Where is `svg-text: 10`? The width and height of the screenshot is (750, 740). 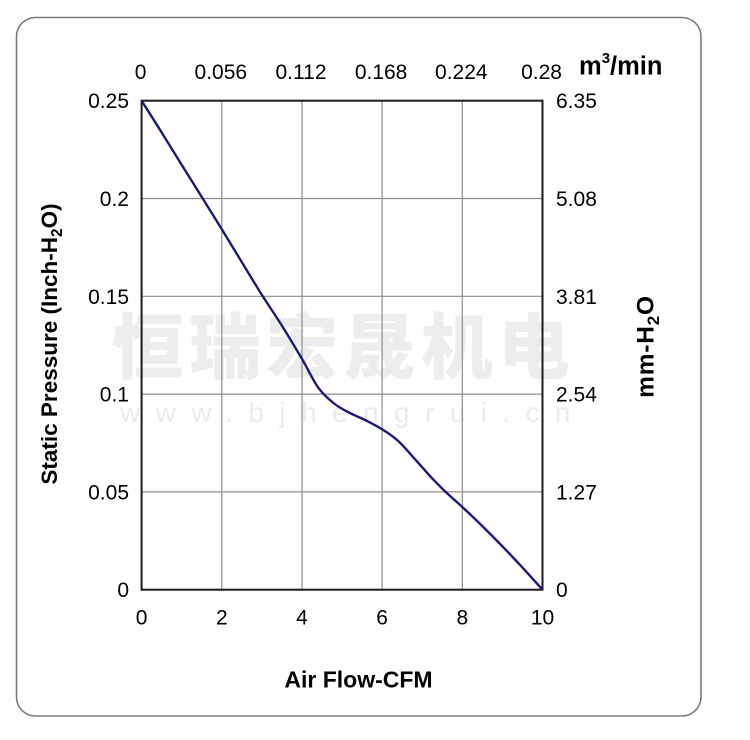
svg-text: 10 is located at coordinates (542, 618).